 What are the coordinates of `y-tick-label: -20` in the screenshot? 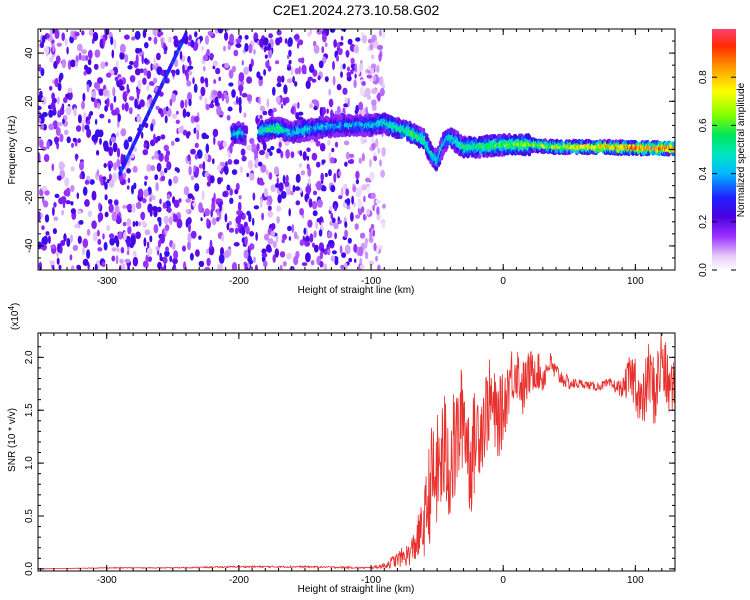 It's located at (29, 197).